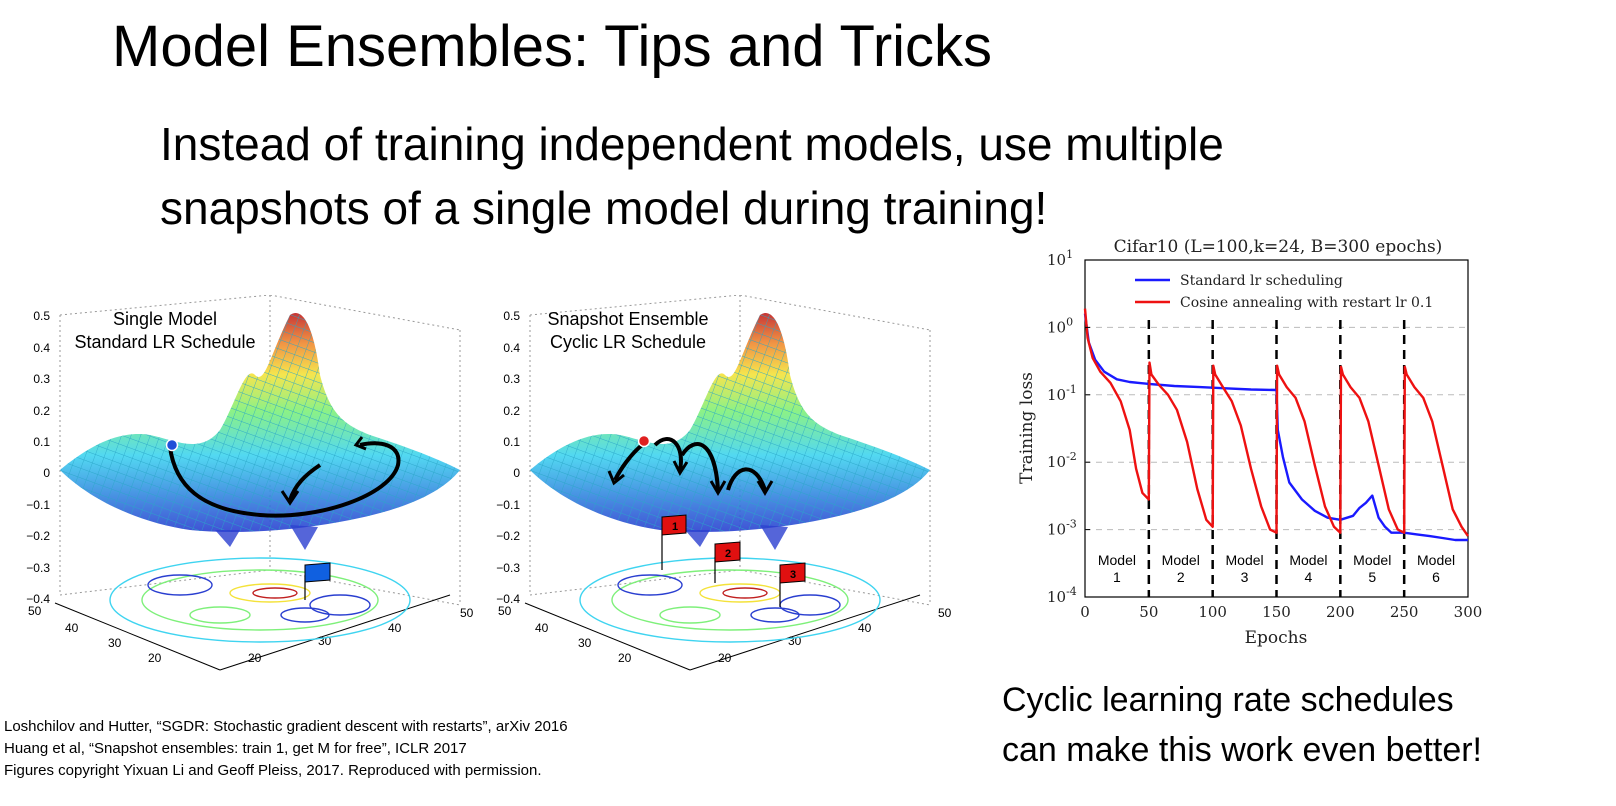 This screenshot has height=806, width=1616. What do you see at coordinates (1068, 427) in the screenshot?
I see `y-axis-ticks: 10¹ 10⁰ 10⁻¹ 10⁻² 10⁻³ 10⁻⁴` at bounding box center [1068, 427].